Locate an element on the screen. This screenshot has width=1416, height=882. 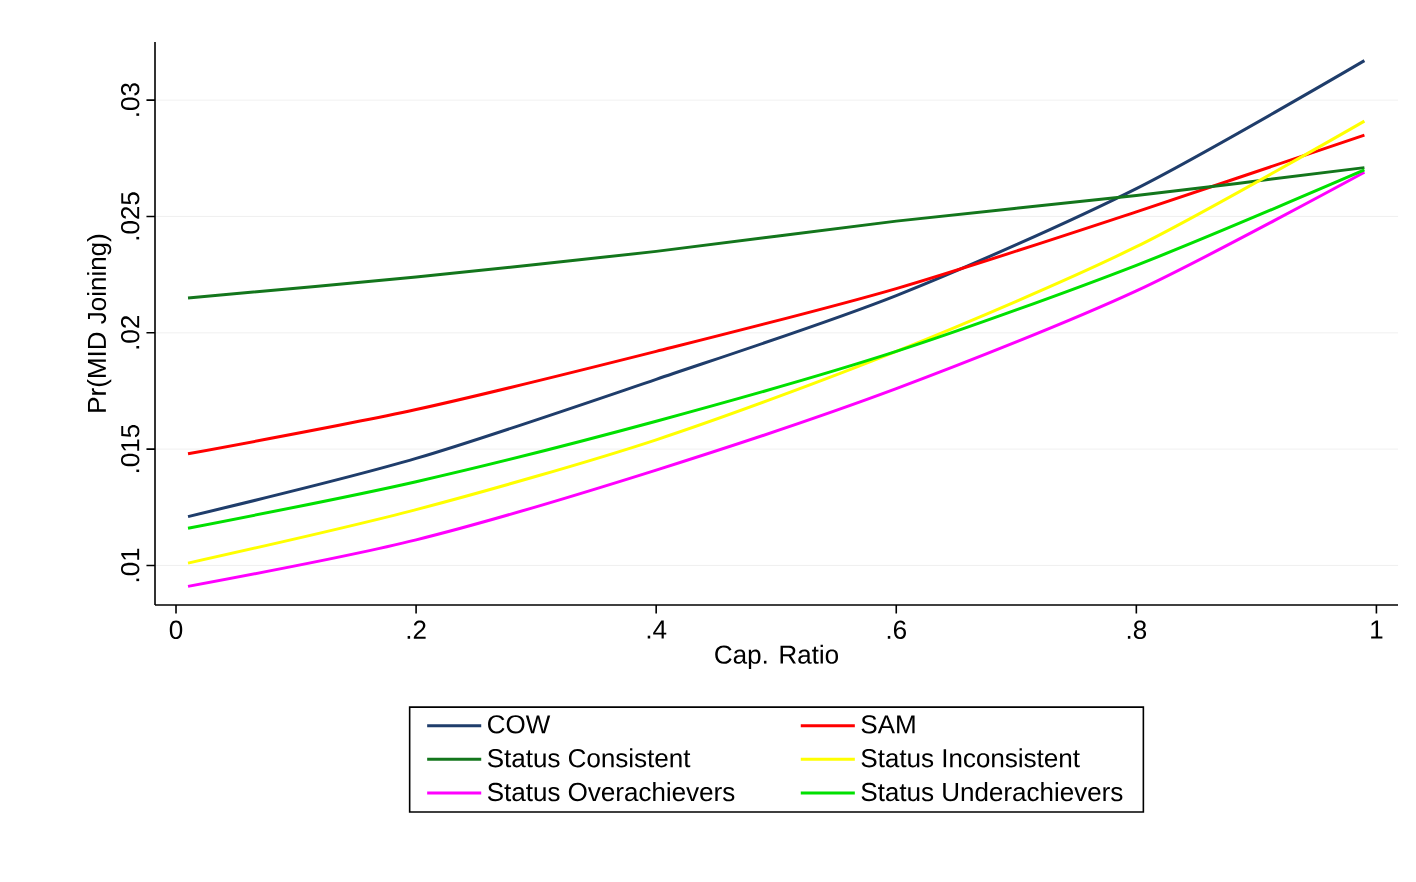
x-tick-label: 0 is located at coordinates (176, 630).